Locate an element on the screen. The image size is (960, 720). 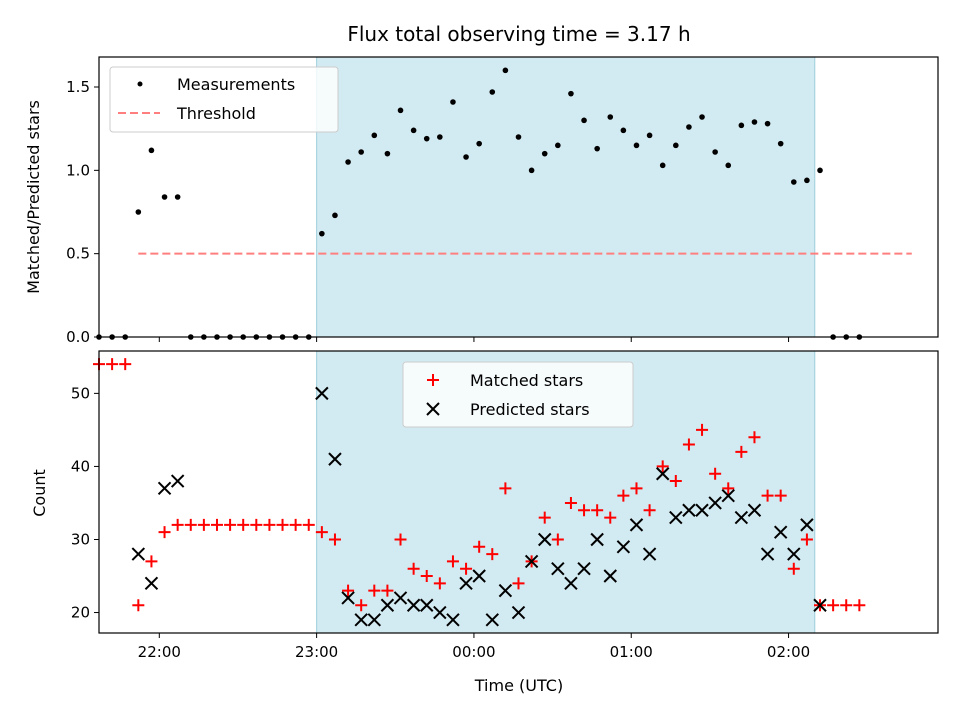
x-tick-label: 00:00 is located at coordinates (473, 652).